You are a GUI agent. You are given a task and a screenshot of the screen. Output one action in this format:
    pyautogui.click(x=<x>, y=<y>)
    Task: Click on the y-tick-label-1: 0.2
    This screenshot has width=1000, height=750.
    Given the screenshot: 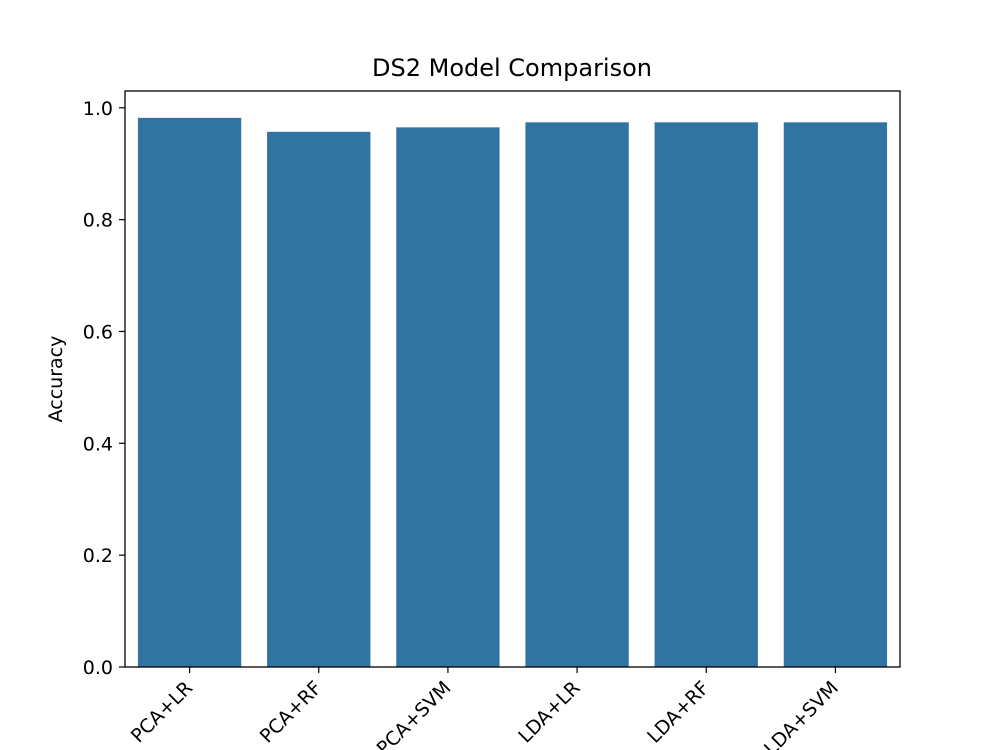 What is the action you would take?
    pyautogui.click(x=98, y=556)
    